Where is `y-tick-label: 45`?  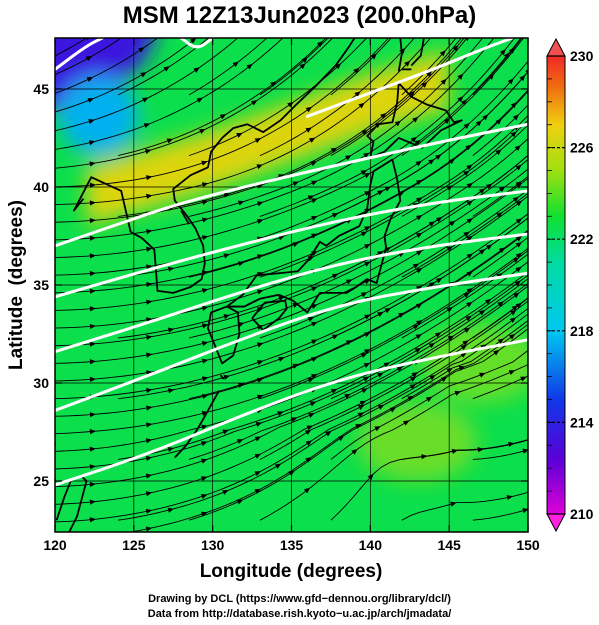
y-tick-label: 45 is located at coordinates (41, 89).